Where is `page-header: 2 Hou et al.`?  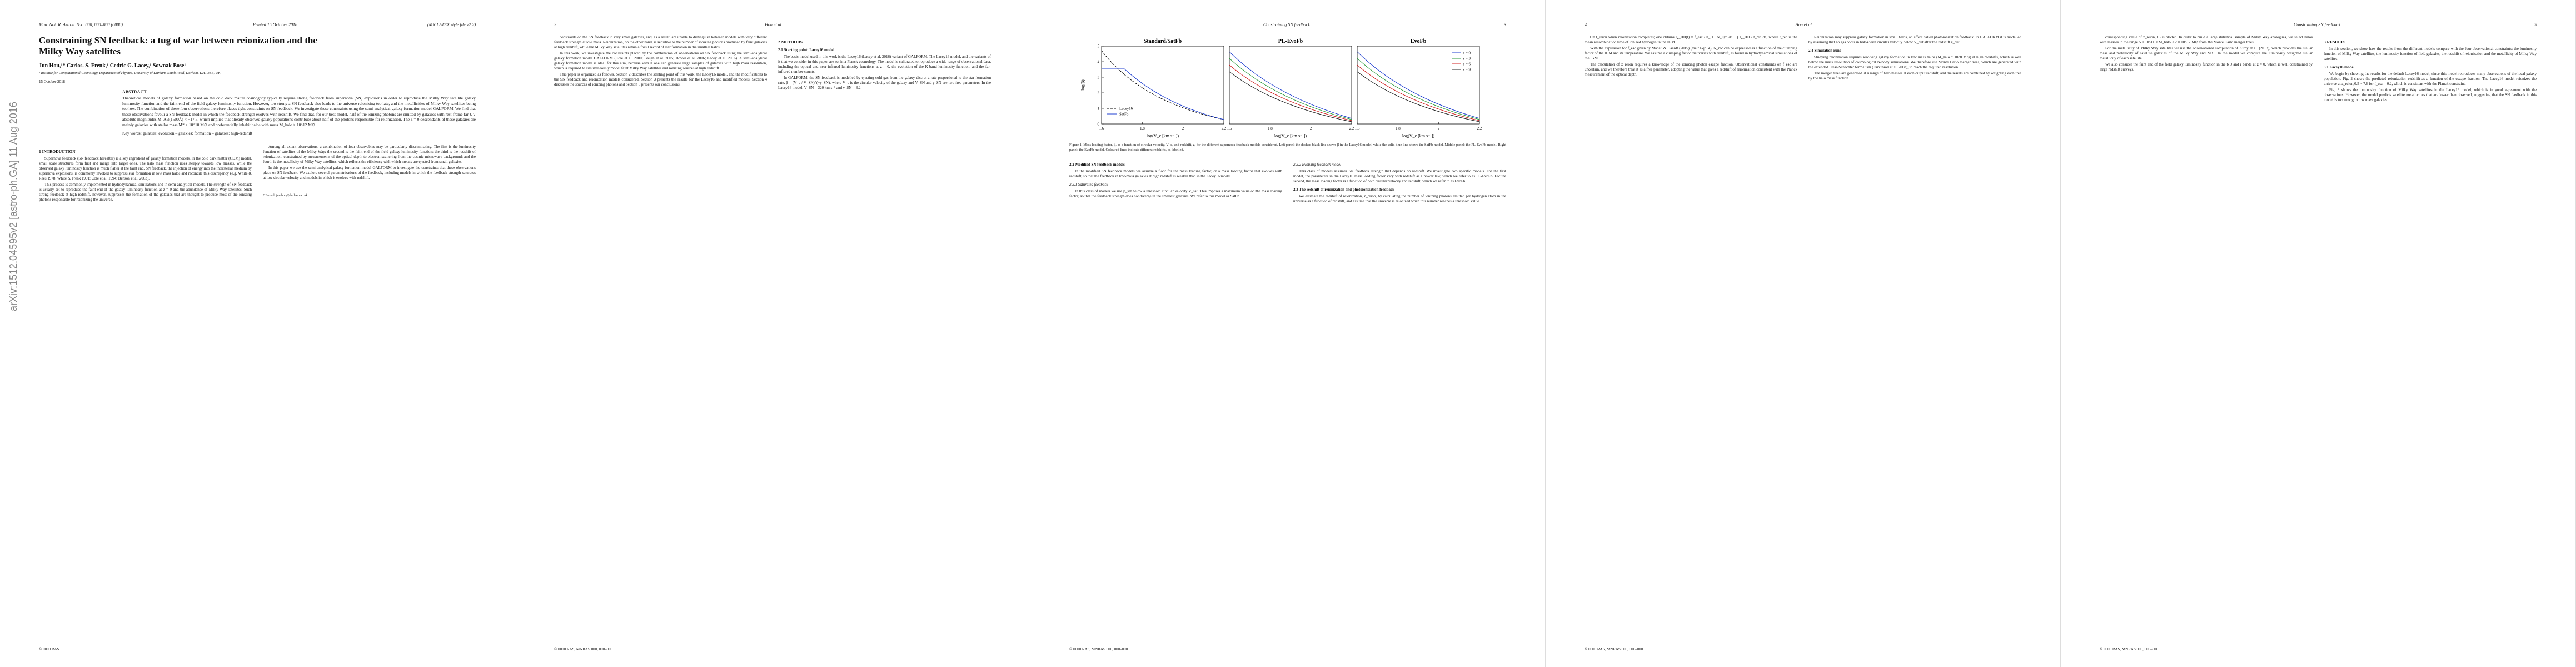 page-header: 2 Hou et al. is located at coordinates (772, 24).